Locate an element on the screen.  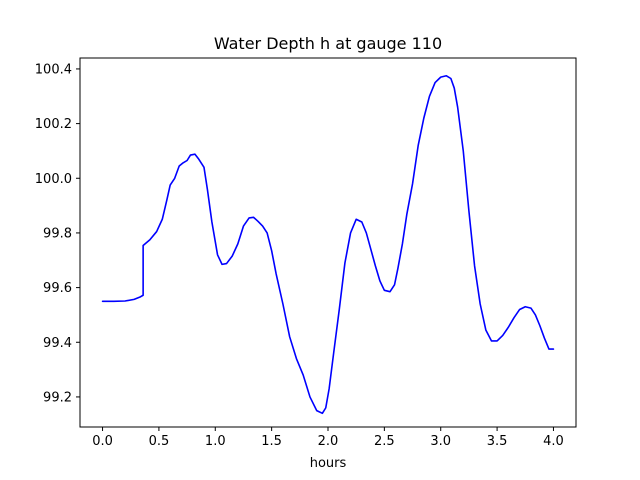
x-tick-label: 3.0 is located at coordinates (440, 441).